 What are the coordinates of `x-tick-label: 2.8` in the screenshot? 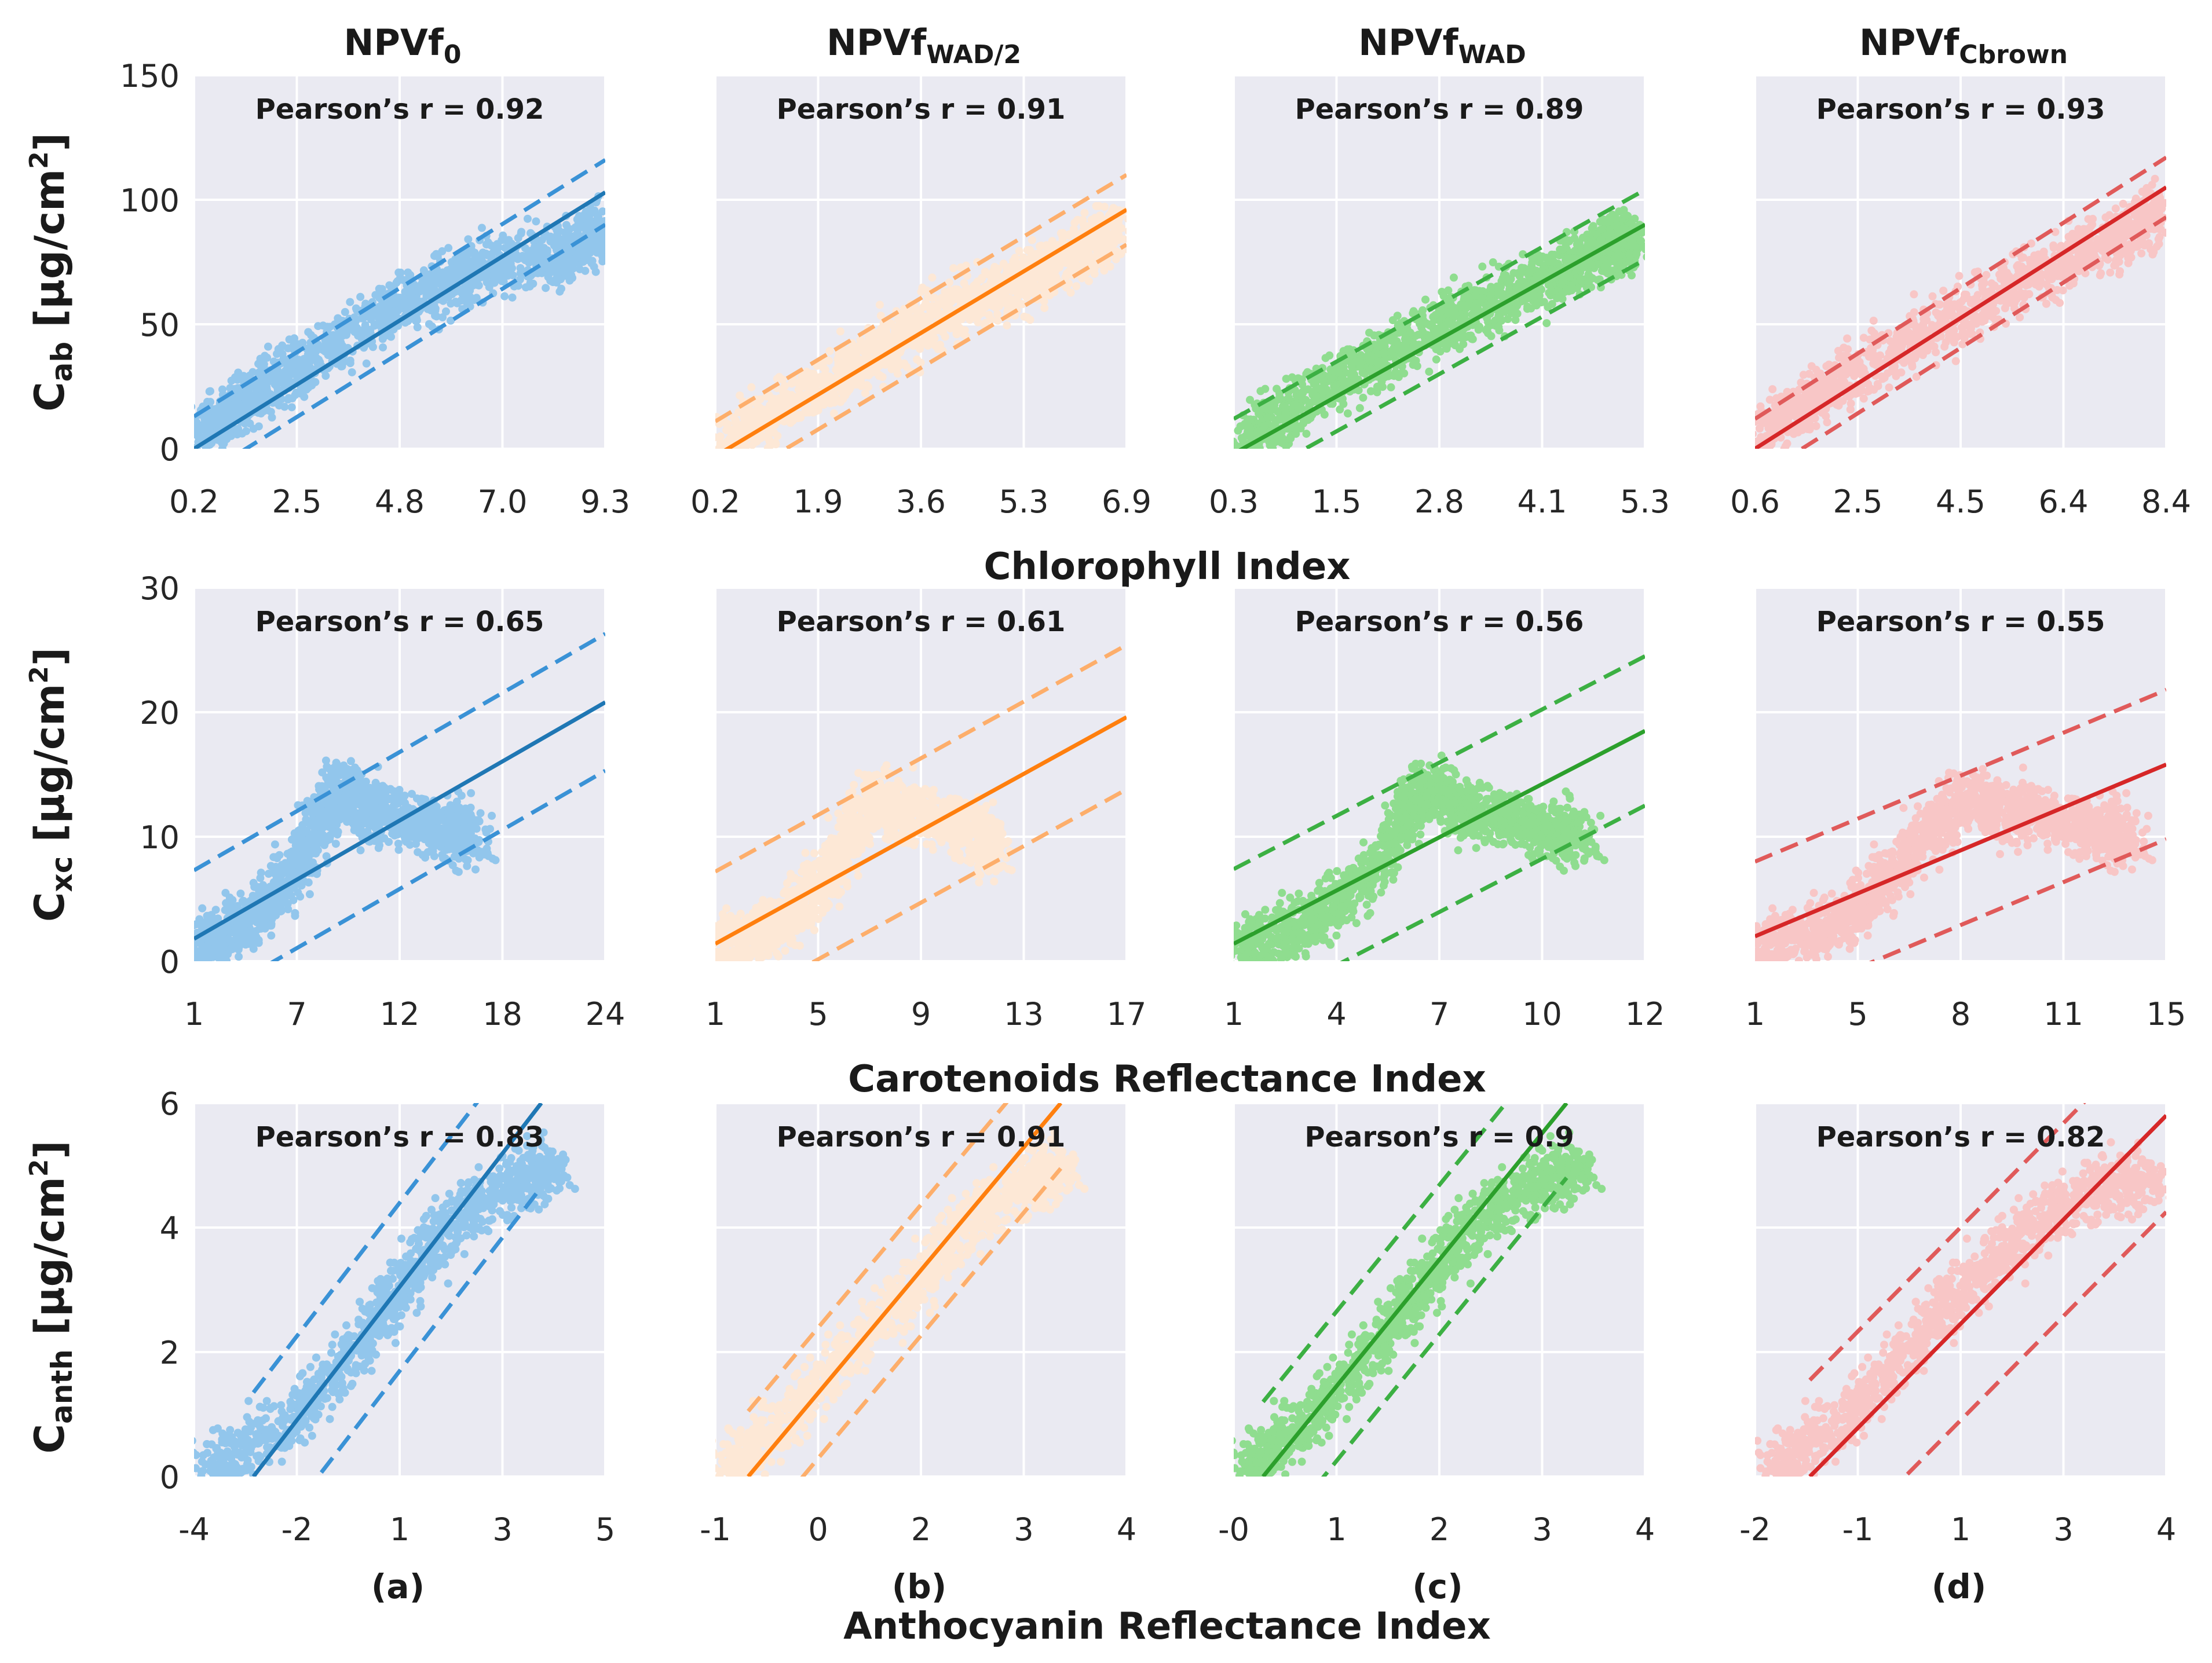 It's located at (1439, 501).